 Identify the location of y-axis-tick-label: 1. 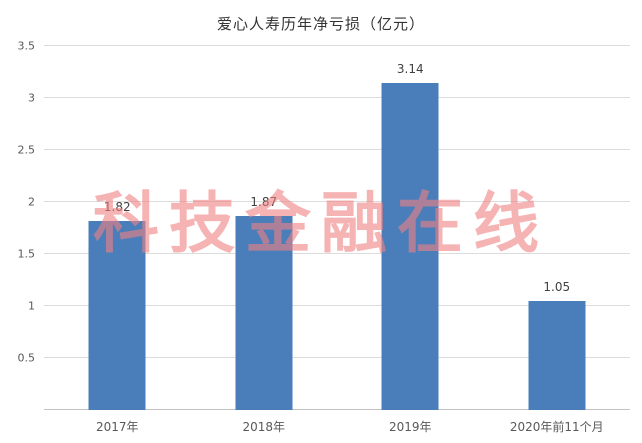
(31, 306).